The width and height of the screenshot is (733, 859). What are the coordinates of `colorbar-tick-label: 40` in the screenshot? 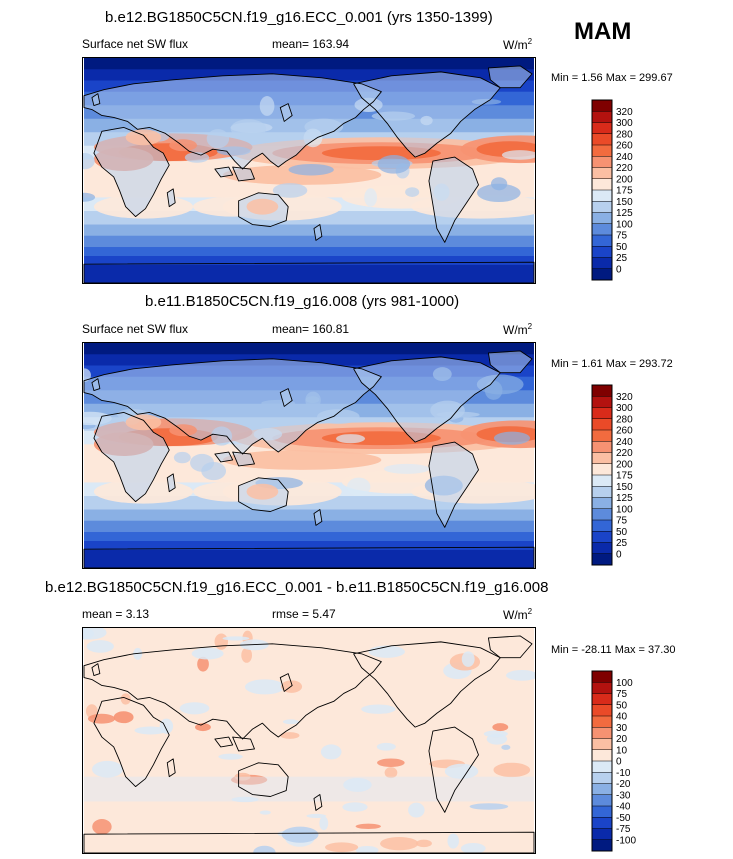 It's located at (622, 717).